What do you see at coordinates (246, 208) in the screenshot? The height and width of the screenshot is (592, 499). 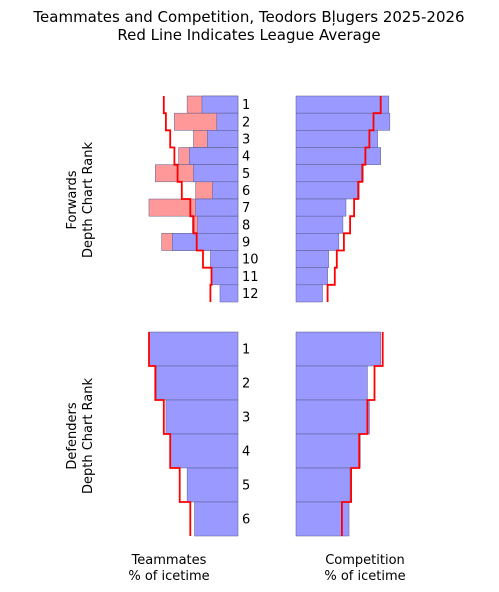 I see `forwards-rank-label-7: 7` at bounding box center [246, 208].